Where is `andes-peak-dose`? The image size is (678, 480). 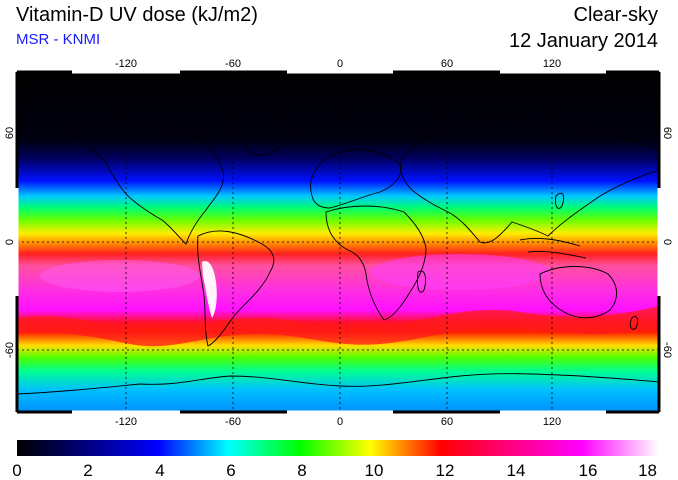 andes-peak-dose is located at coordinates (209, 289).